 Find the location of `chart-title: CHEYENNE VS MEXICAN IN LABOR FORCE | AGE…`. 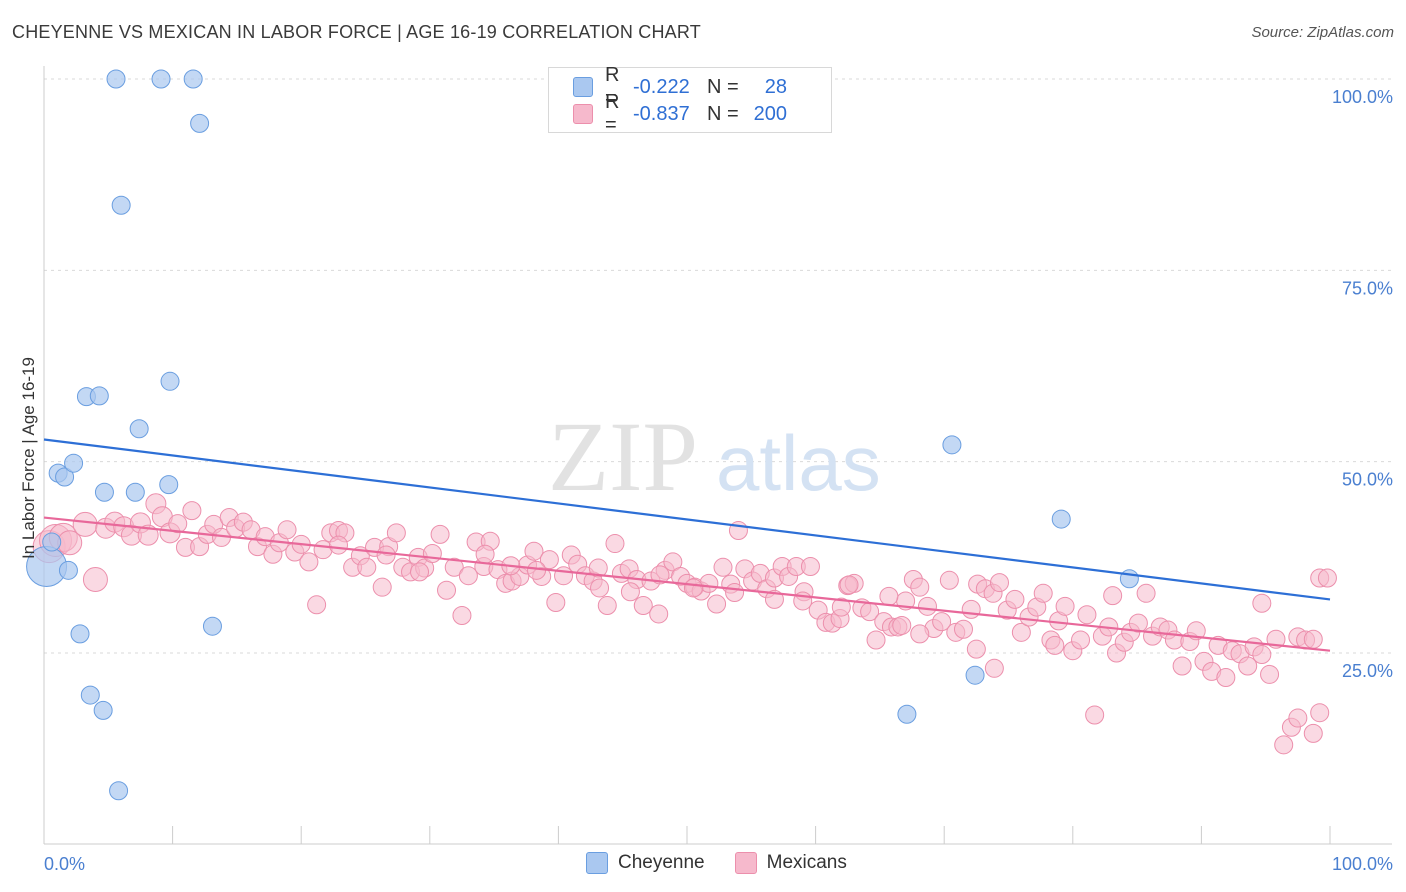

chart-title: CHEYENNE VS MEXICAN IN LABOR FORCE | AGE… is located at coordinates (356, 32).